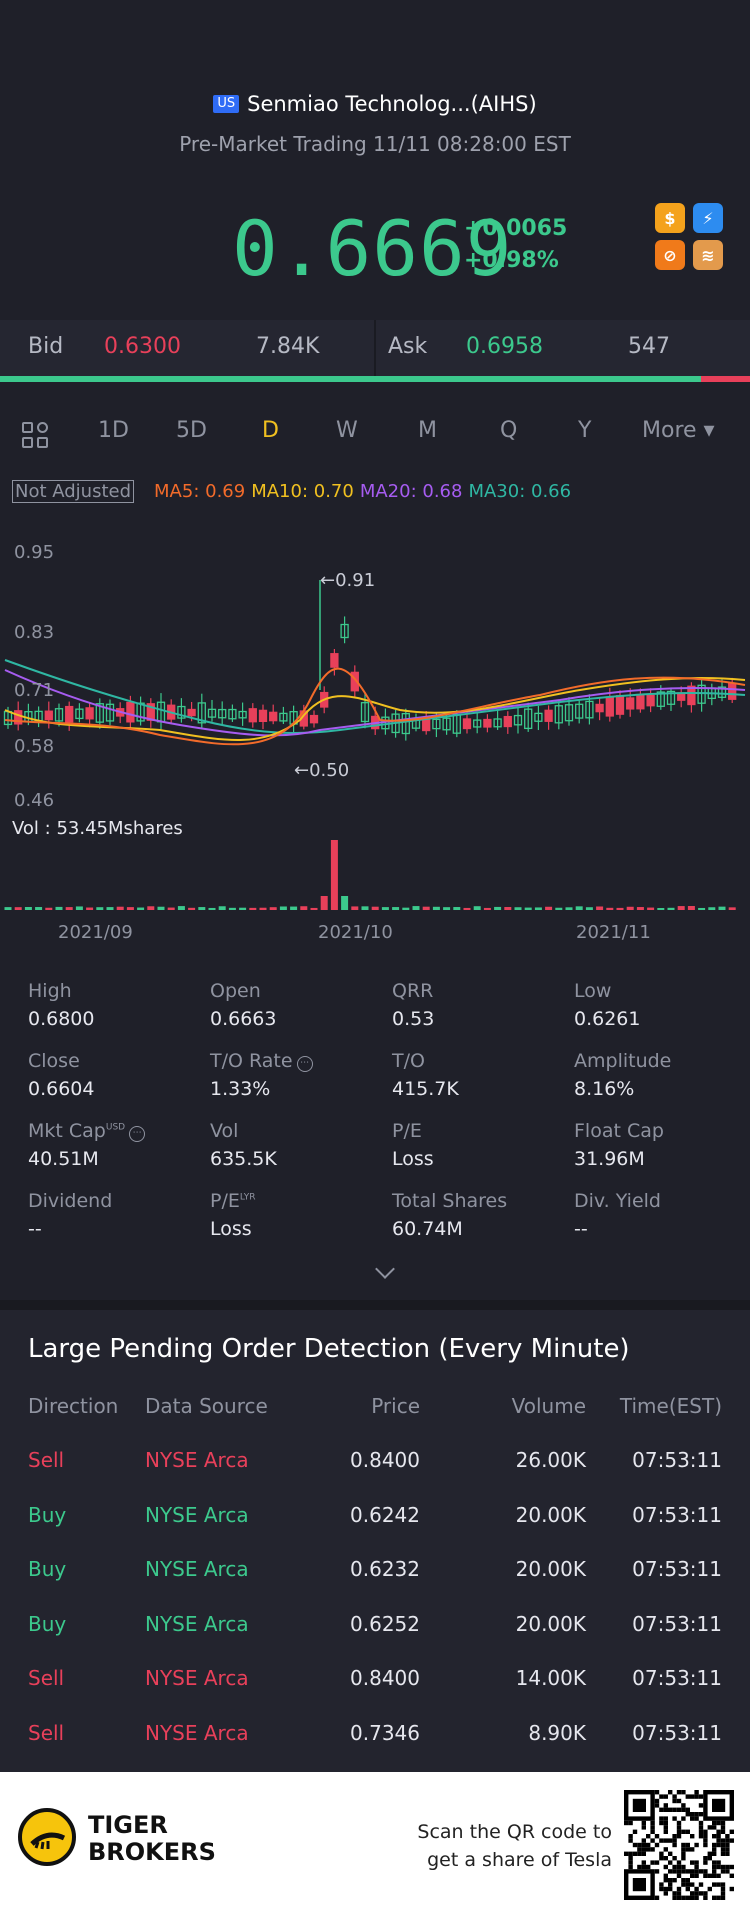  I want to click on stock-title: Senmiao Technolog...(AIHS), so click(392, 104).